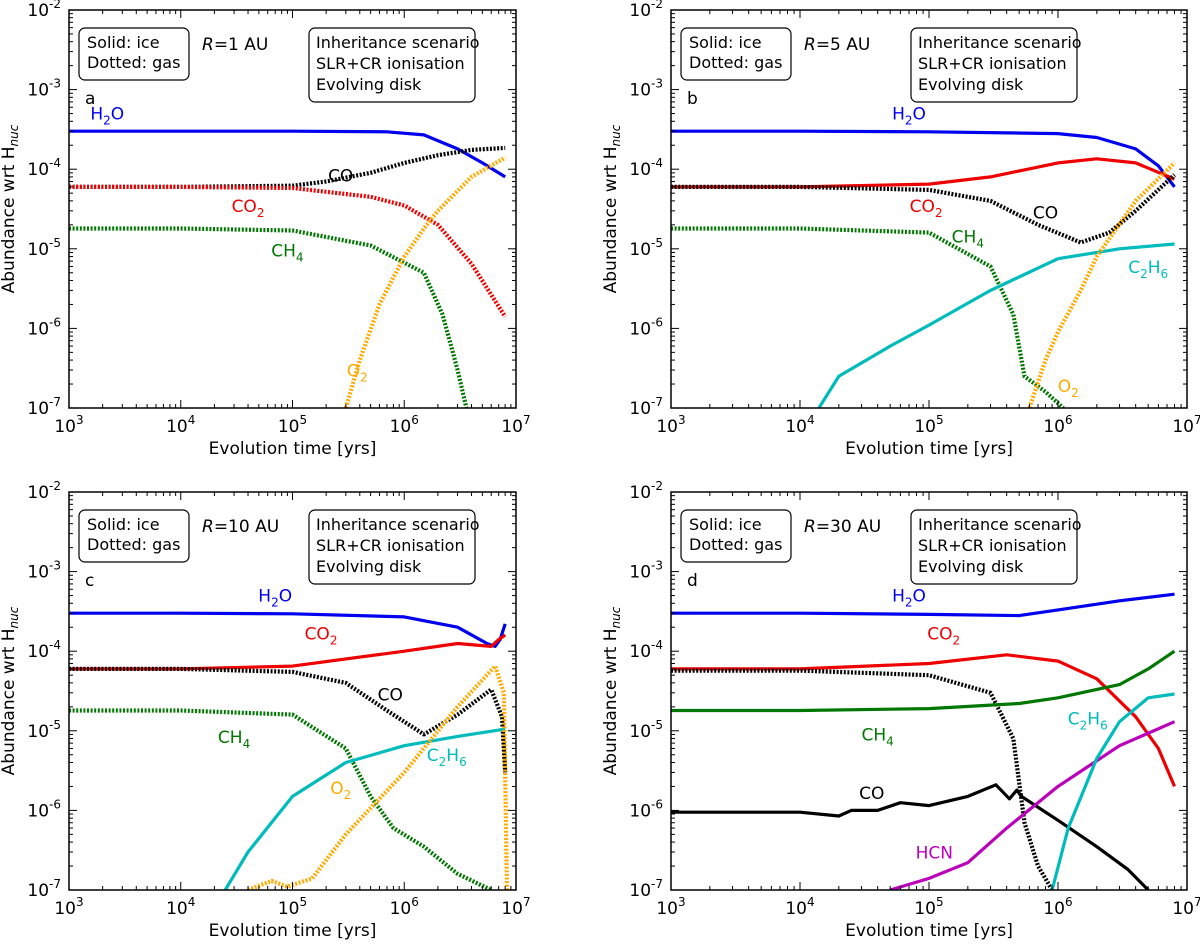 This screenshot has width=1200, height=947. What do you see at coordinates (1112, 791) in the screenshot?
I see `series-c2h6-ice-line` at bounding box center [1112, 791].